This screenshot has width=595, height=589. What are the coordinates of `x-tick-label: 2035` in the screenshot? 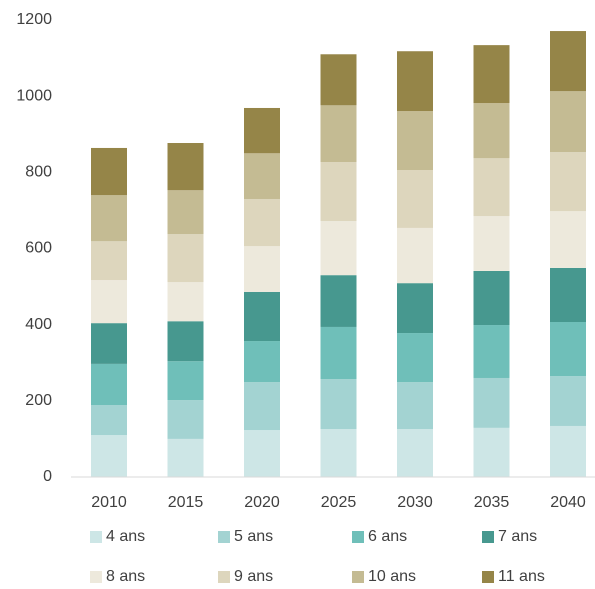 It's located at (492, 502).